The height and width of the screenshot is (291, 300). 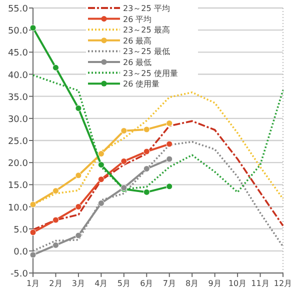 What do you see at coordinates (18, 9) in the screenshot?
I see `y-tick-label: 55.0` at bounding box center [18, 9].